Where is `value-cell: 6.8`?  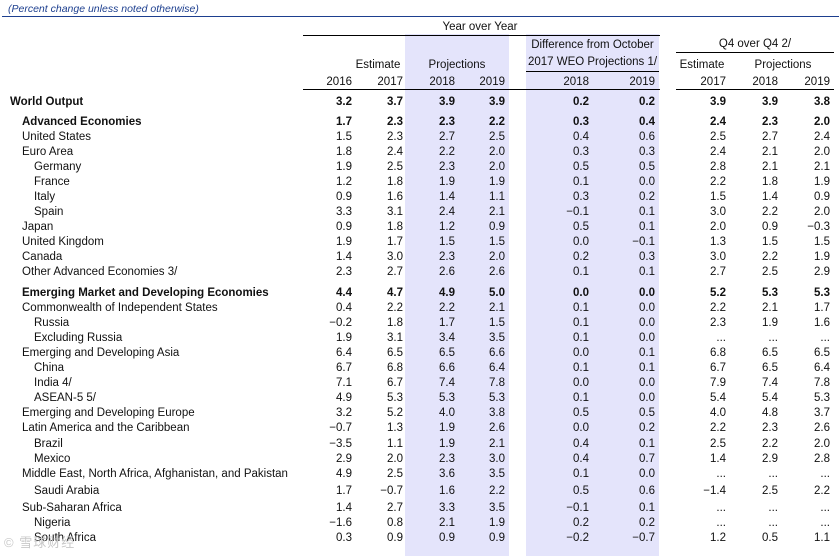 value-cell: 6.8 is located at coordinates (395, 368).